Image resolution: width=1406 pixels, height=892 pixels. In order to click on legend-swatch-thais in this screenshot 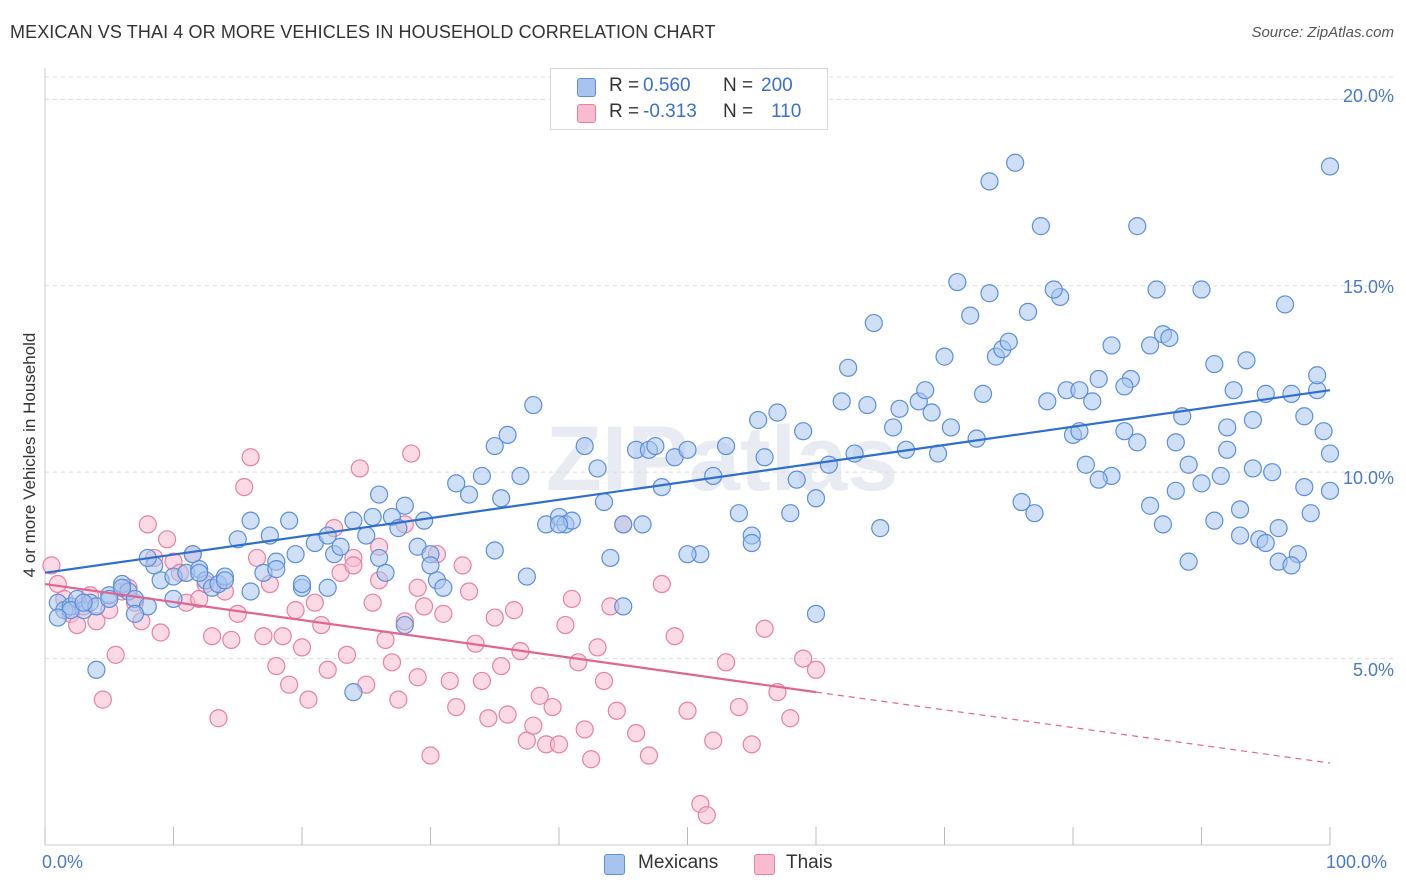, I will do `click(586, 113)`.